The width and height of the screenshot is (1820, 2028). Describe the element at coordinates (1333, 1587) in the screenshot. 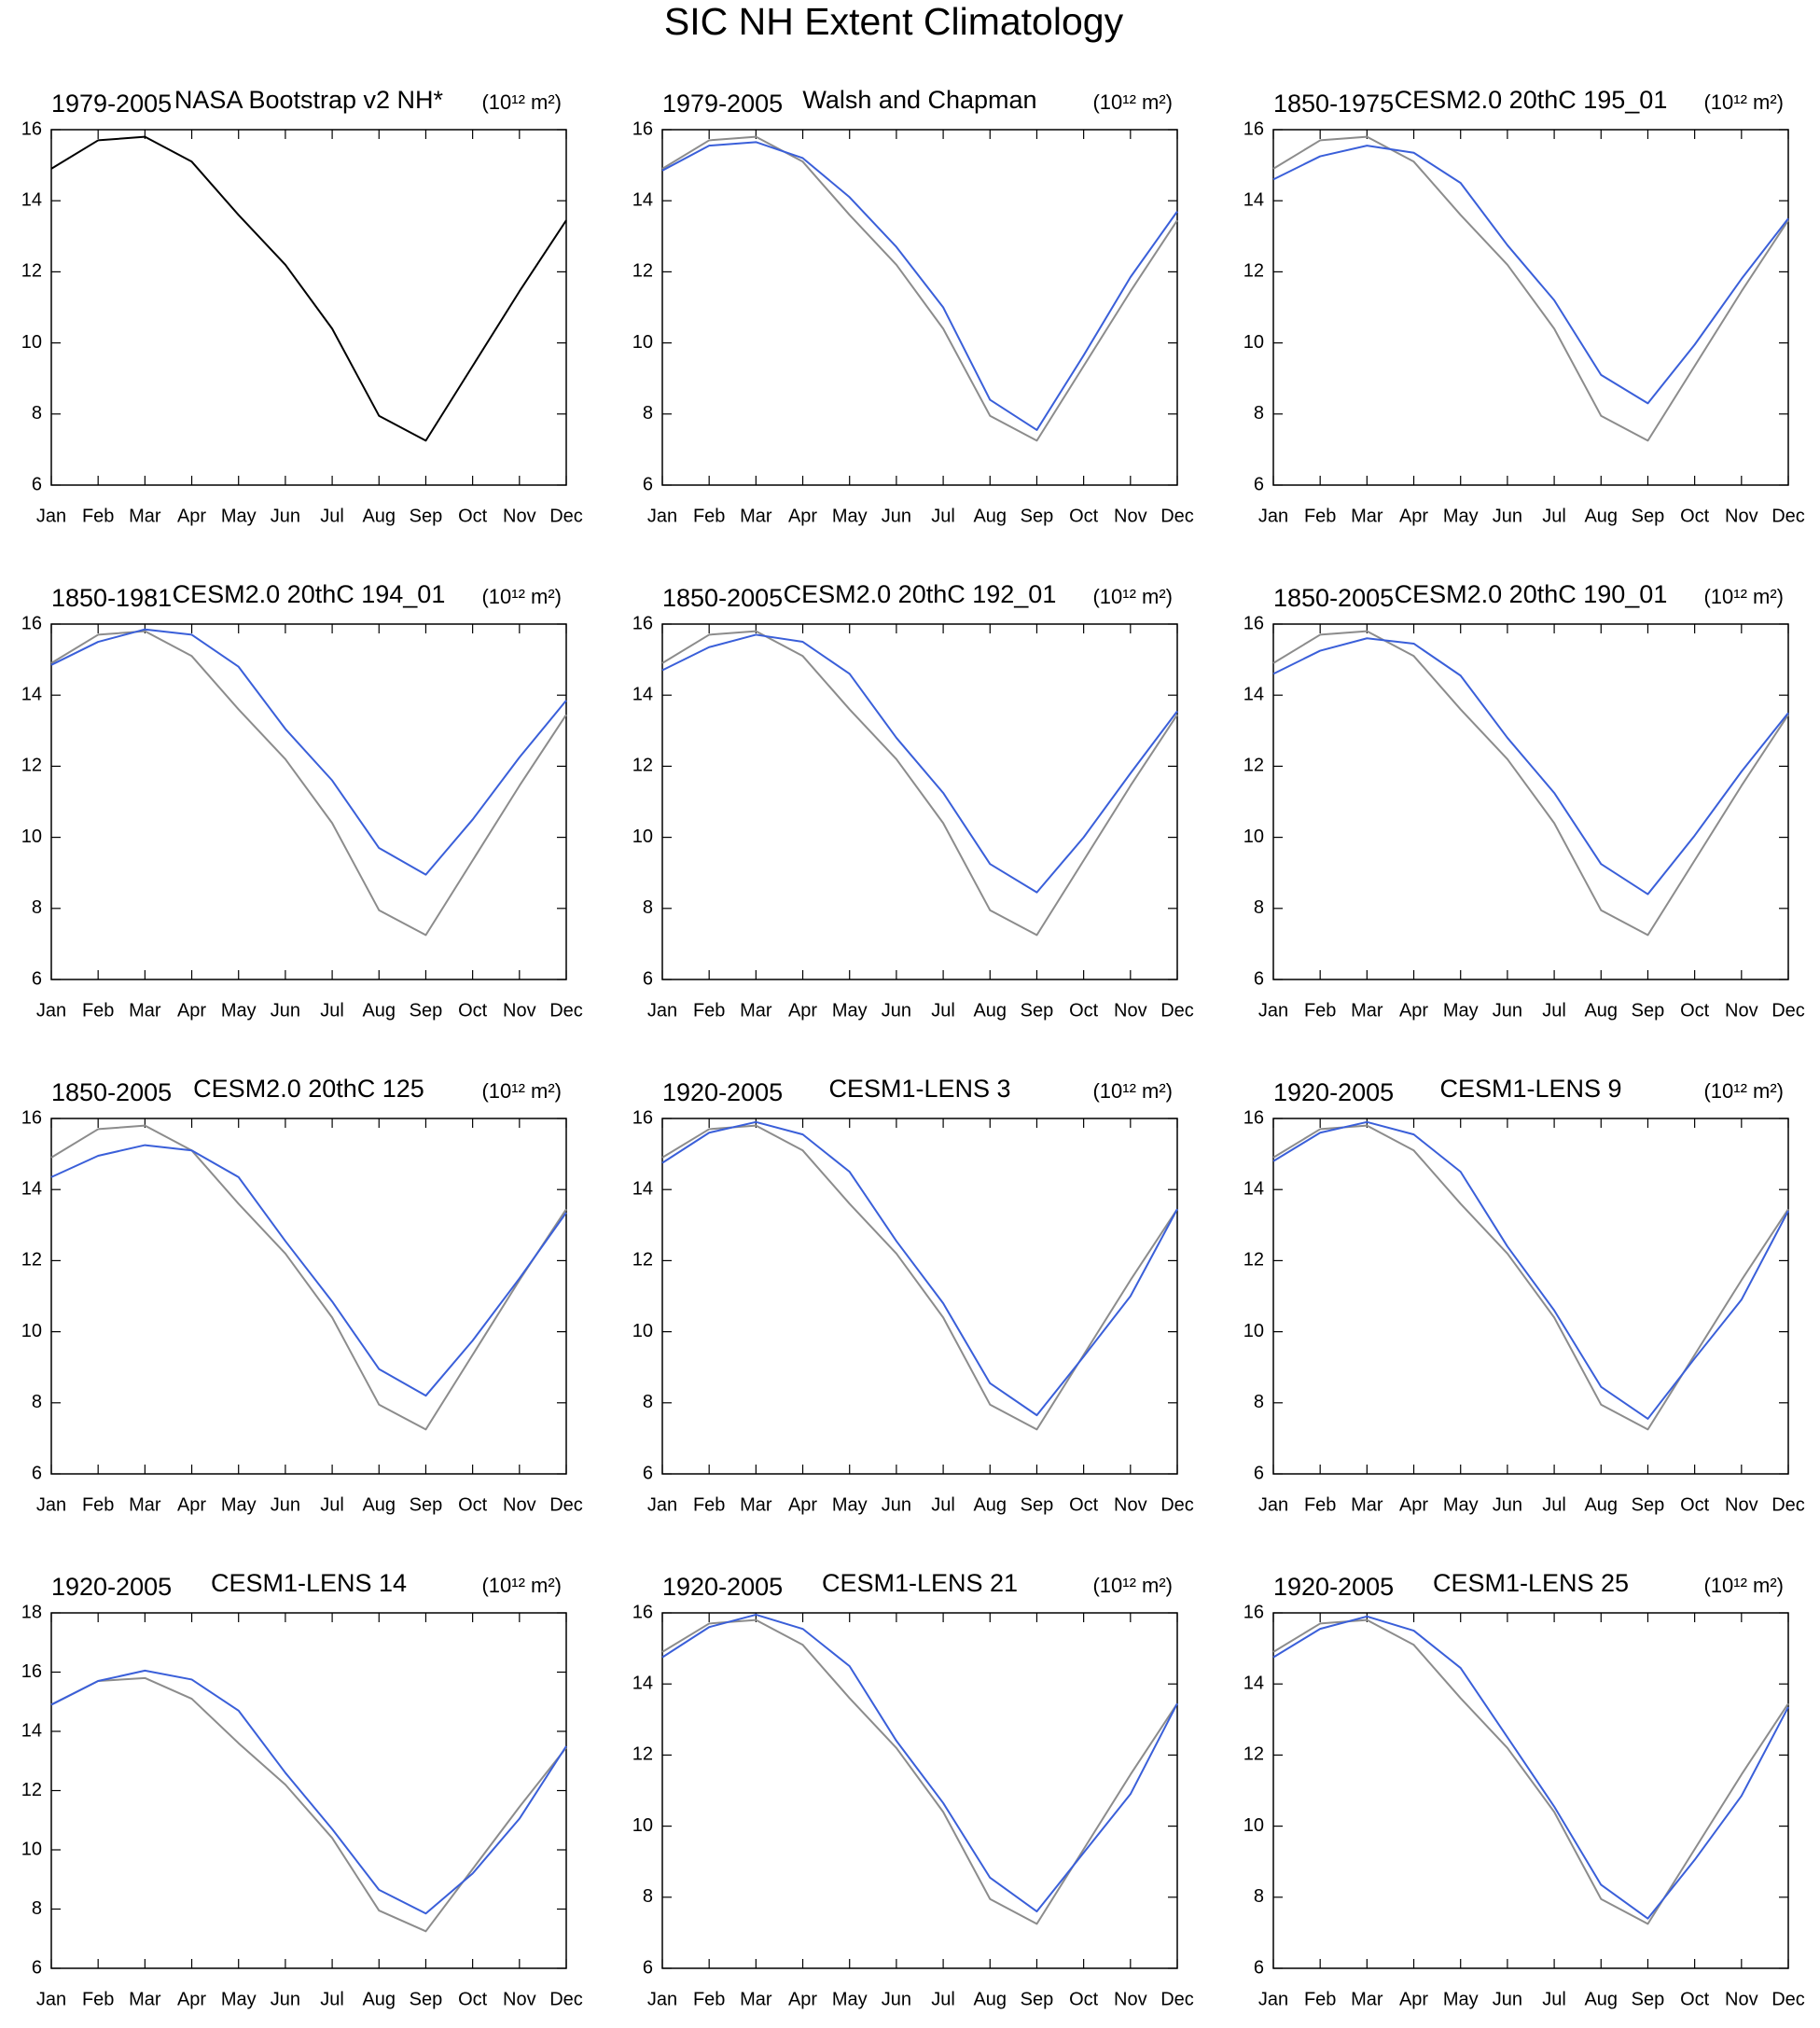

I see `panel-period: 1920-2005` at that location.